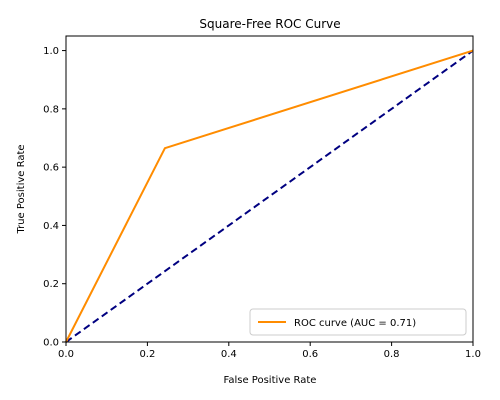 This screenshot has height=400, width=500. Describe the element at coordinates (51, 343) in the screenshot. I see `y-tick-label: 0.0` at that location.